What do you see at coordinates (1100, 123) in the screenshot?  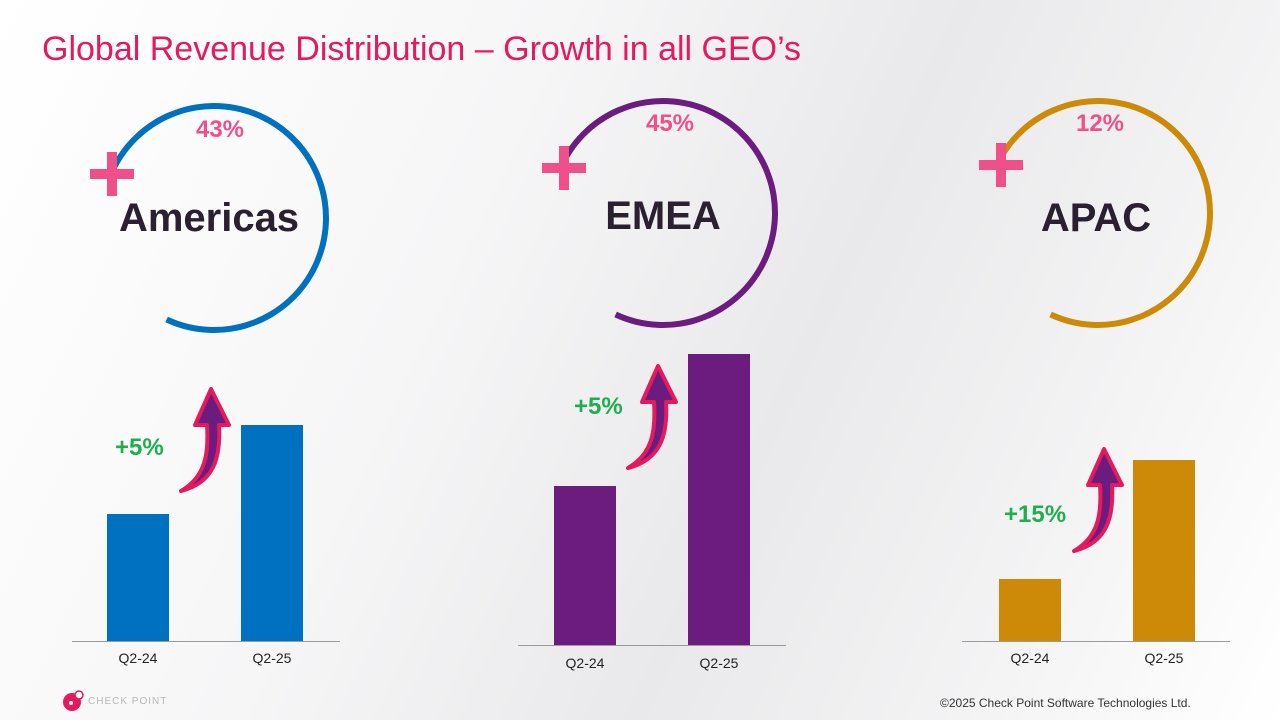 I see `apac-share-percent: 12%` at bounding box center [1100, 123].